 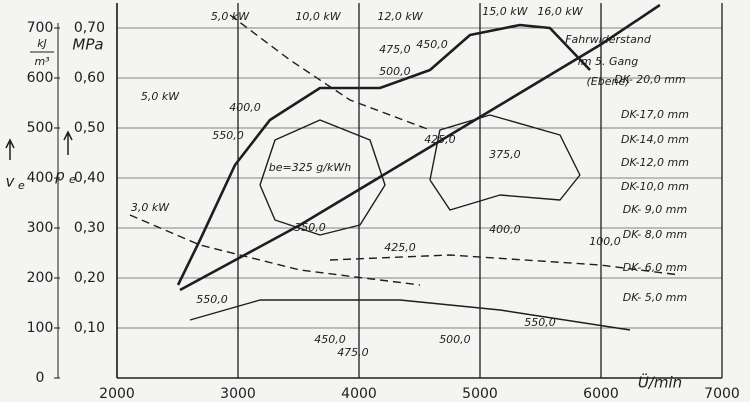 What do you see at coordinates (150, 207) in the screenshot?
I see `annotation: 3,0 kW` at bounding box center [150, 207].